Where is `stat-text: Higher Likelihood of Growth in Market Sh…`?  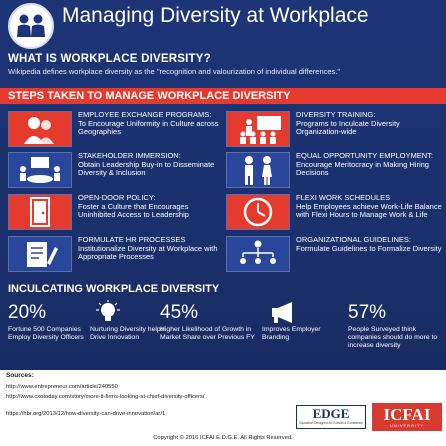 stat-text: Higher Likelihood of Growth in Market Sh… is located at coordinates (207, 333).